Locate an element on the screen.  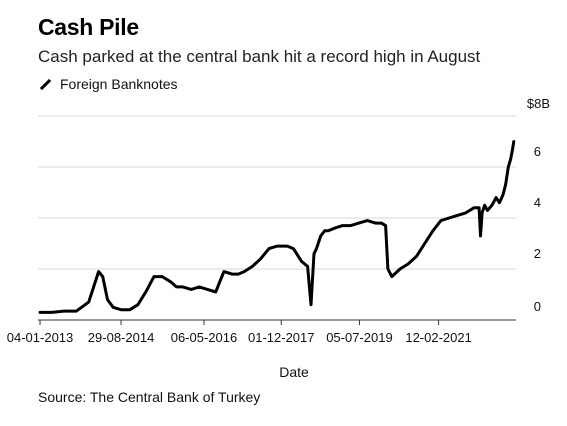
chart-title: Cash Pile is located at coordinates (88, 27).